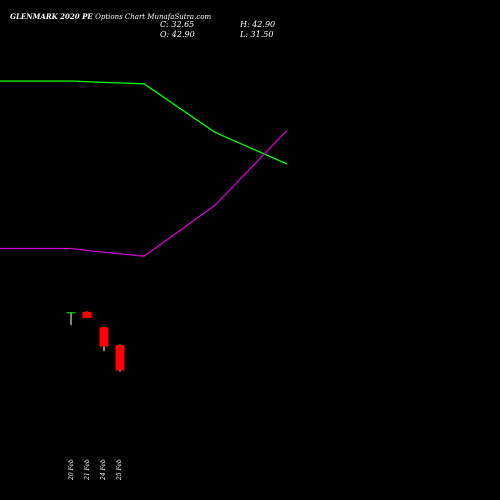  What do you see at coordinates (103, 470) in the screenshot?
I see `x-tick-label-24-feb: 24 Feb` at bounding box center [103, 470].